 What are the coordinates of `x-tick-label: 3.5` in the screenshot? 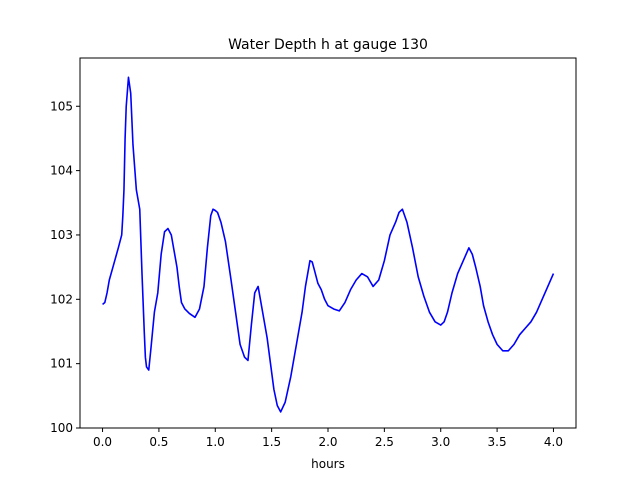 It's located at (497, 442).